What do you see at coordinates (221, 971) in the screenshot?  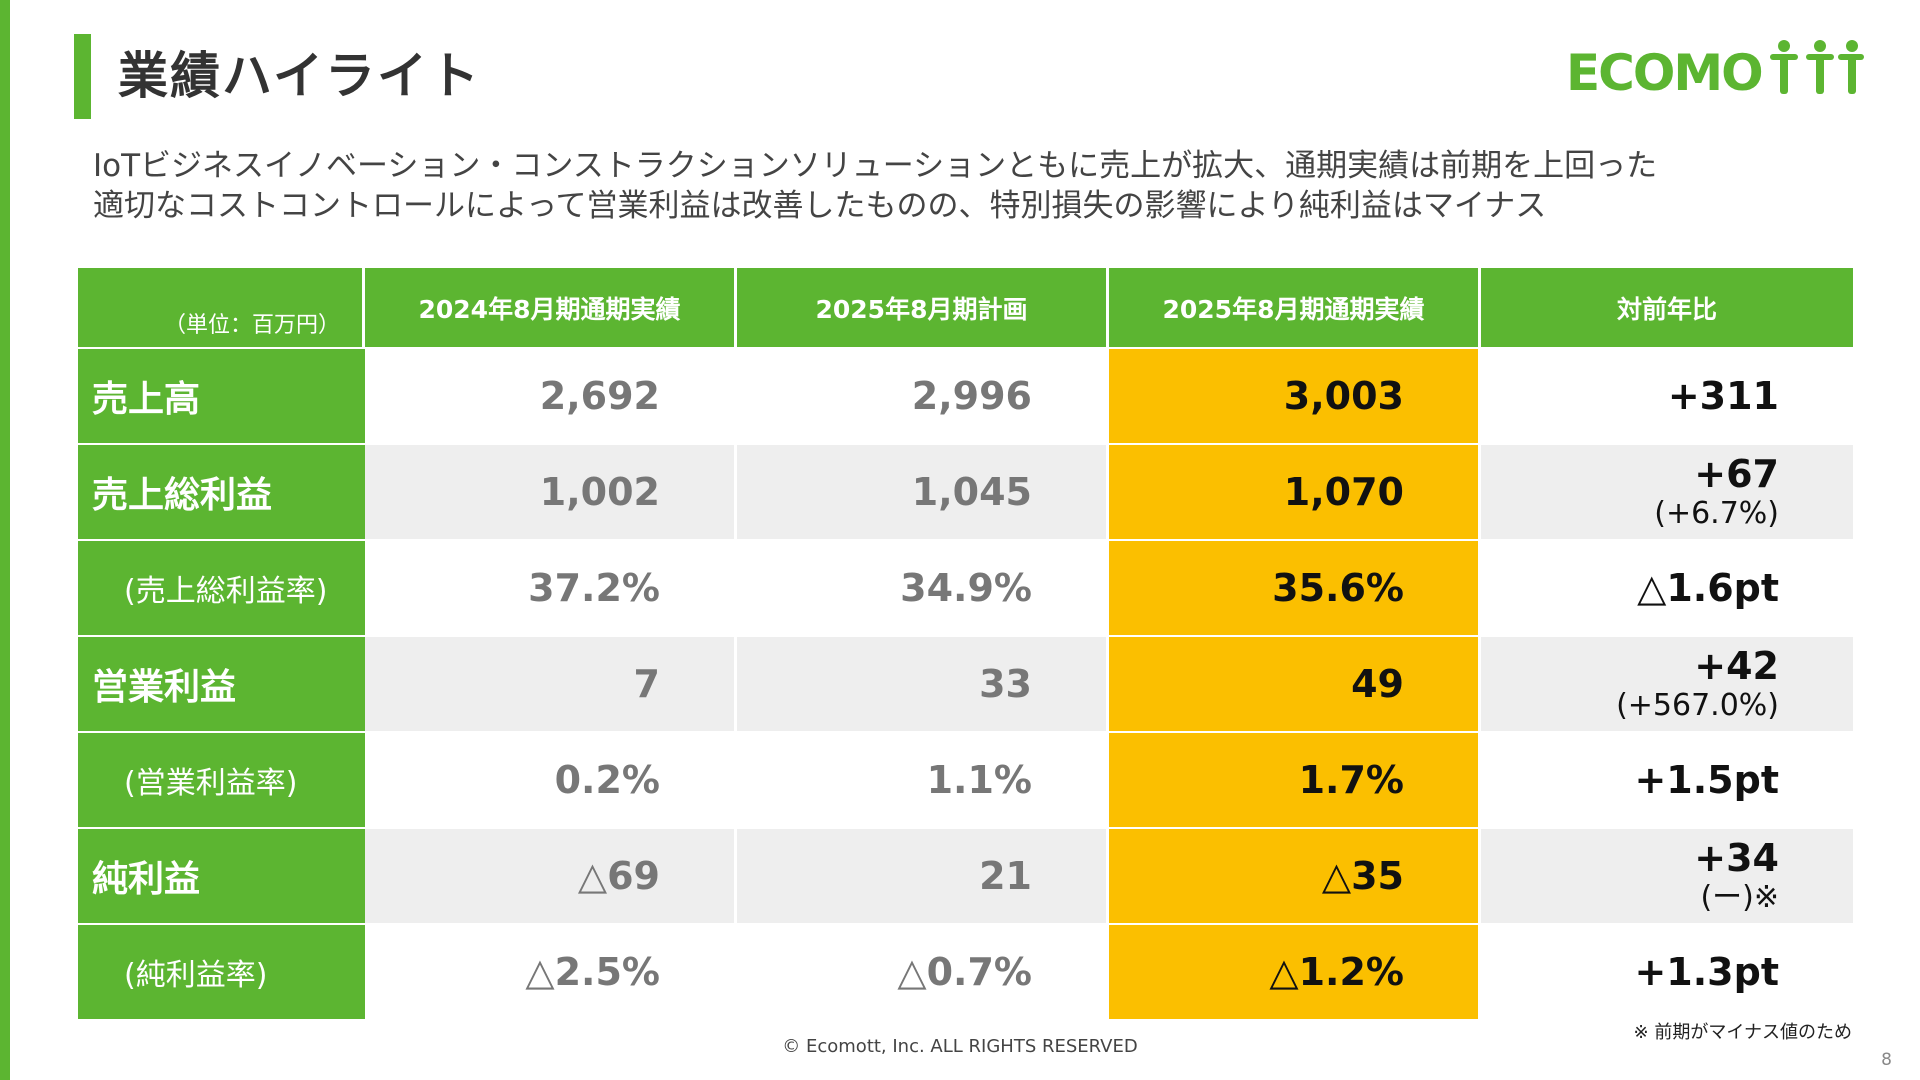 I see `row-label: (純利益率)` at bounding box center [221, 971].